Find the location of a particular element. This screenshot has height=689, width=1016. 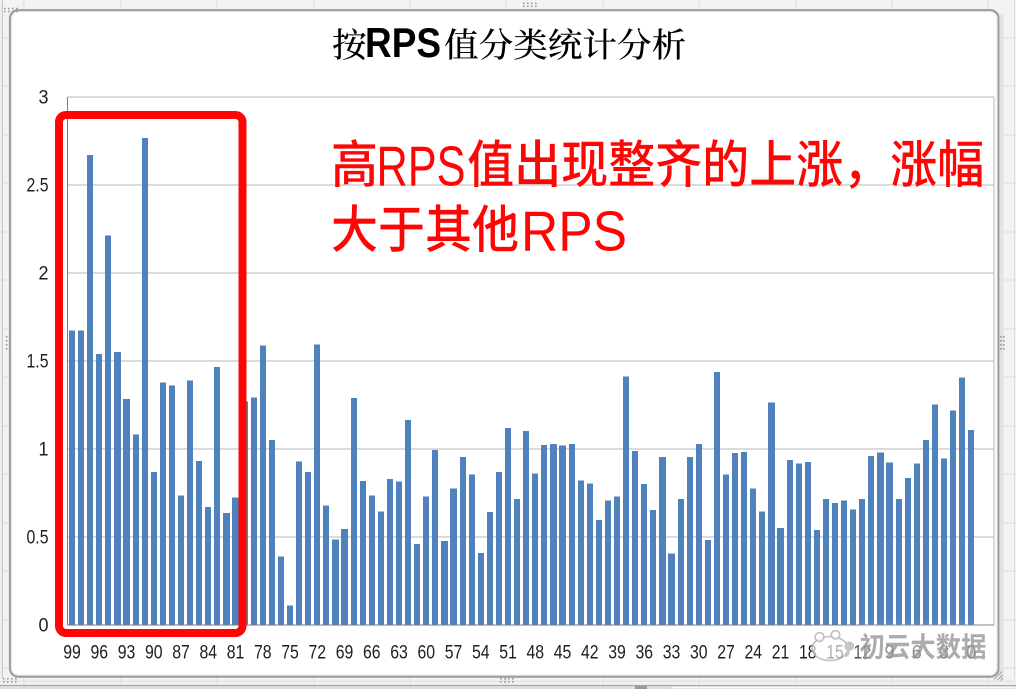

svg-text: 2.5 is located at coordinates (38, 185).